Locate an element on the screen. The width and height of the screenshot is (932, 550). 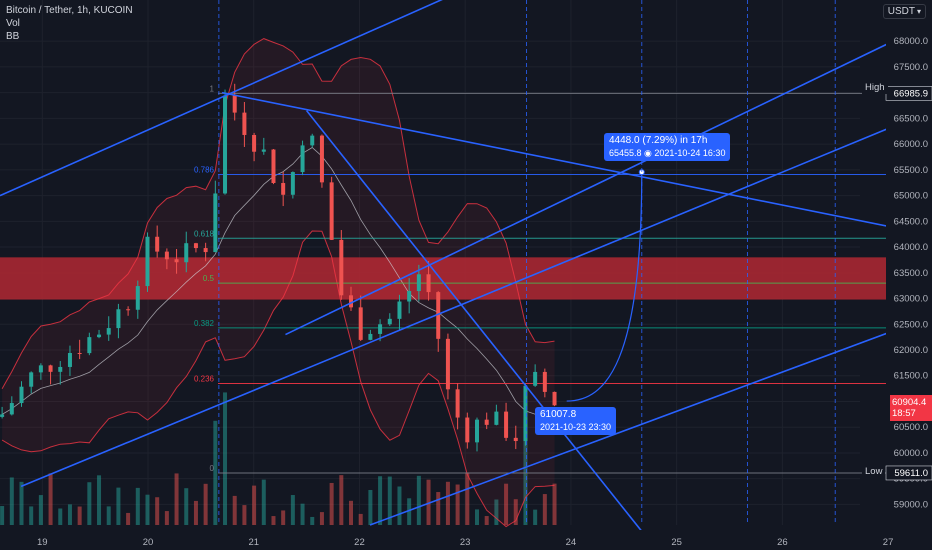
price-tick-label: 67500.0 is located at coordinates (911, 67).